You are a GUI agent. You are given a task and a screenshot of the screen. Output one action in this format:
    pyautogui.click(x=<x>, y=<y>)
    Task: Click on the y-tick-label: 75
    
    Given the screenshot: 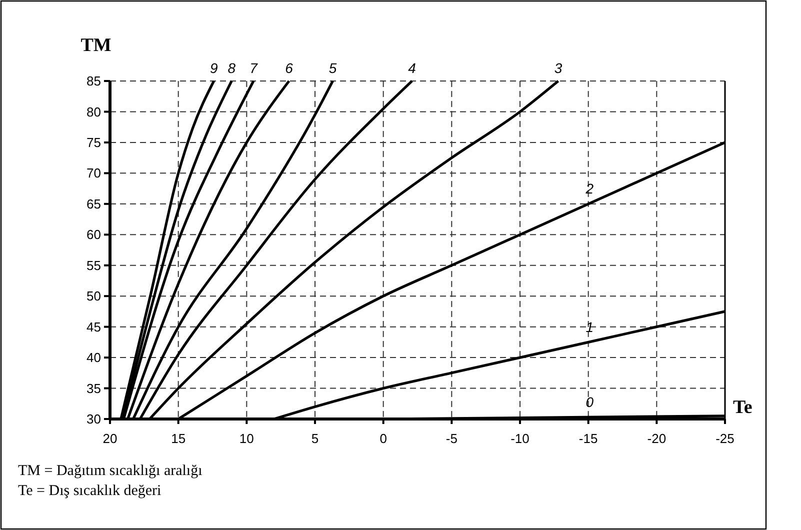 What is the action you would take?
    pyautogui.click(x=93, y=142)
    